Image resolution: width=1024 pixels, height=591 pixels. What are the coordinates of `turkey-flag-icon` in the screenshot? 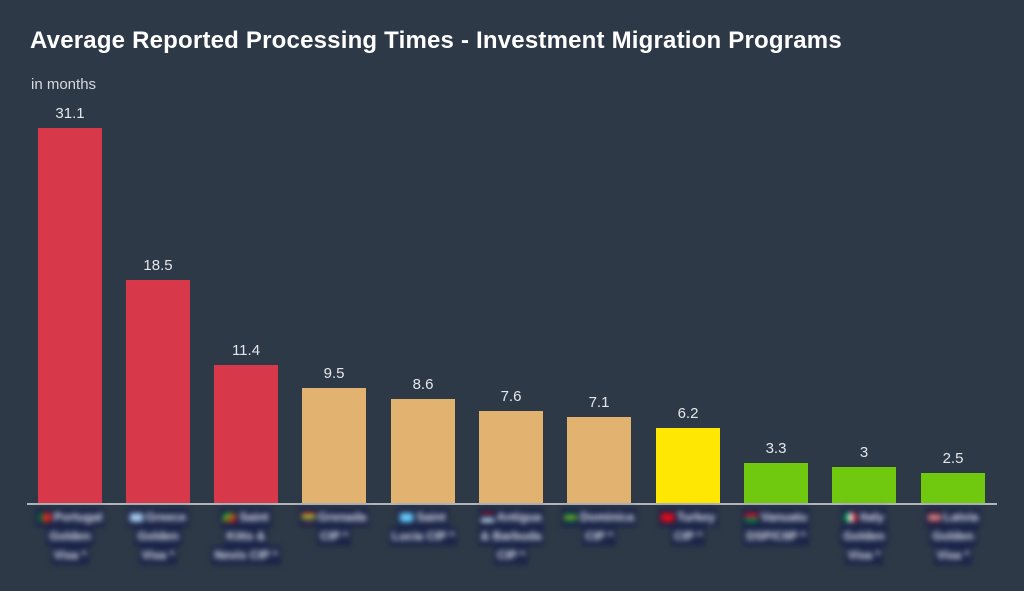 It's located at (667, 517).